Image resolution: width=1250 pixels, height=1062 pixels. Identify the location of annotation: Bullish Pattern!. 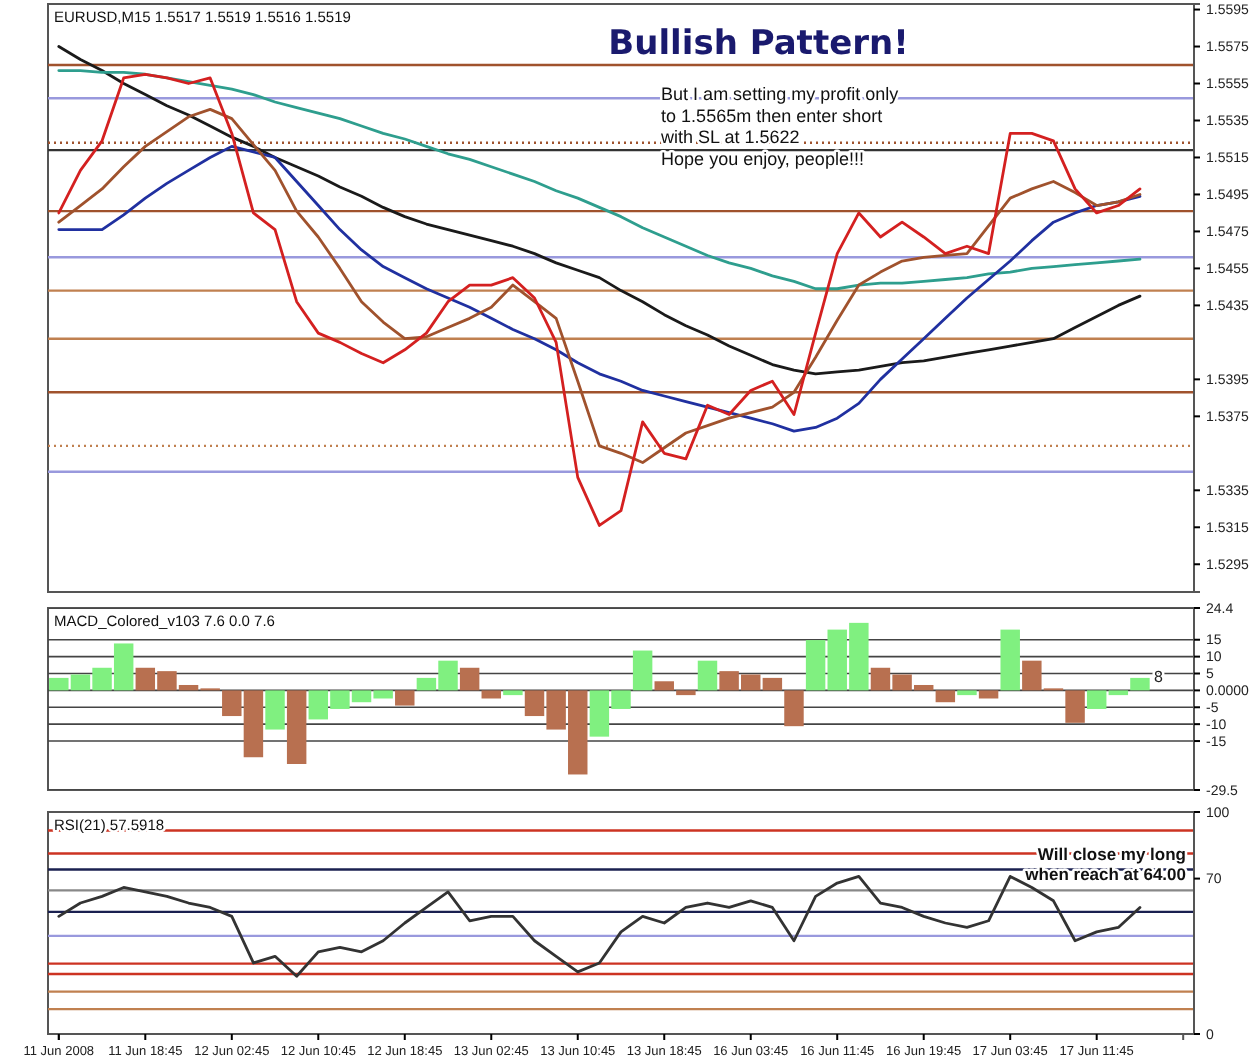
(758, 44).